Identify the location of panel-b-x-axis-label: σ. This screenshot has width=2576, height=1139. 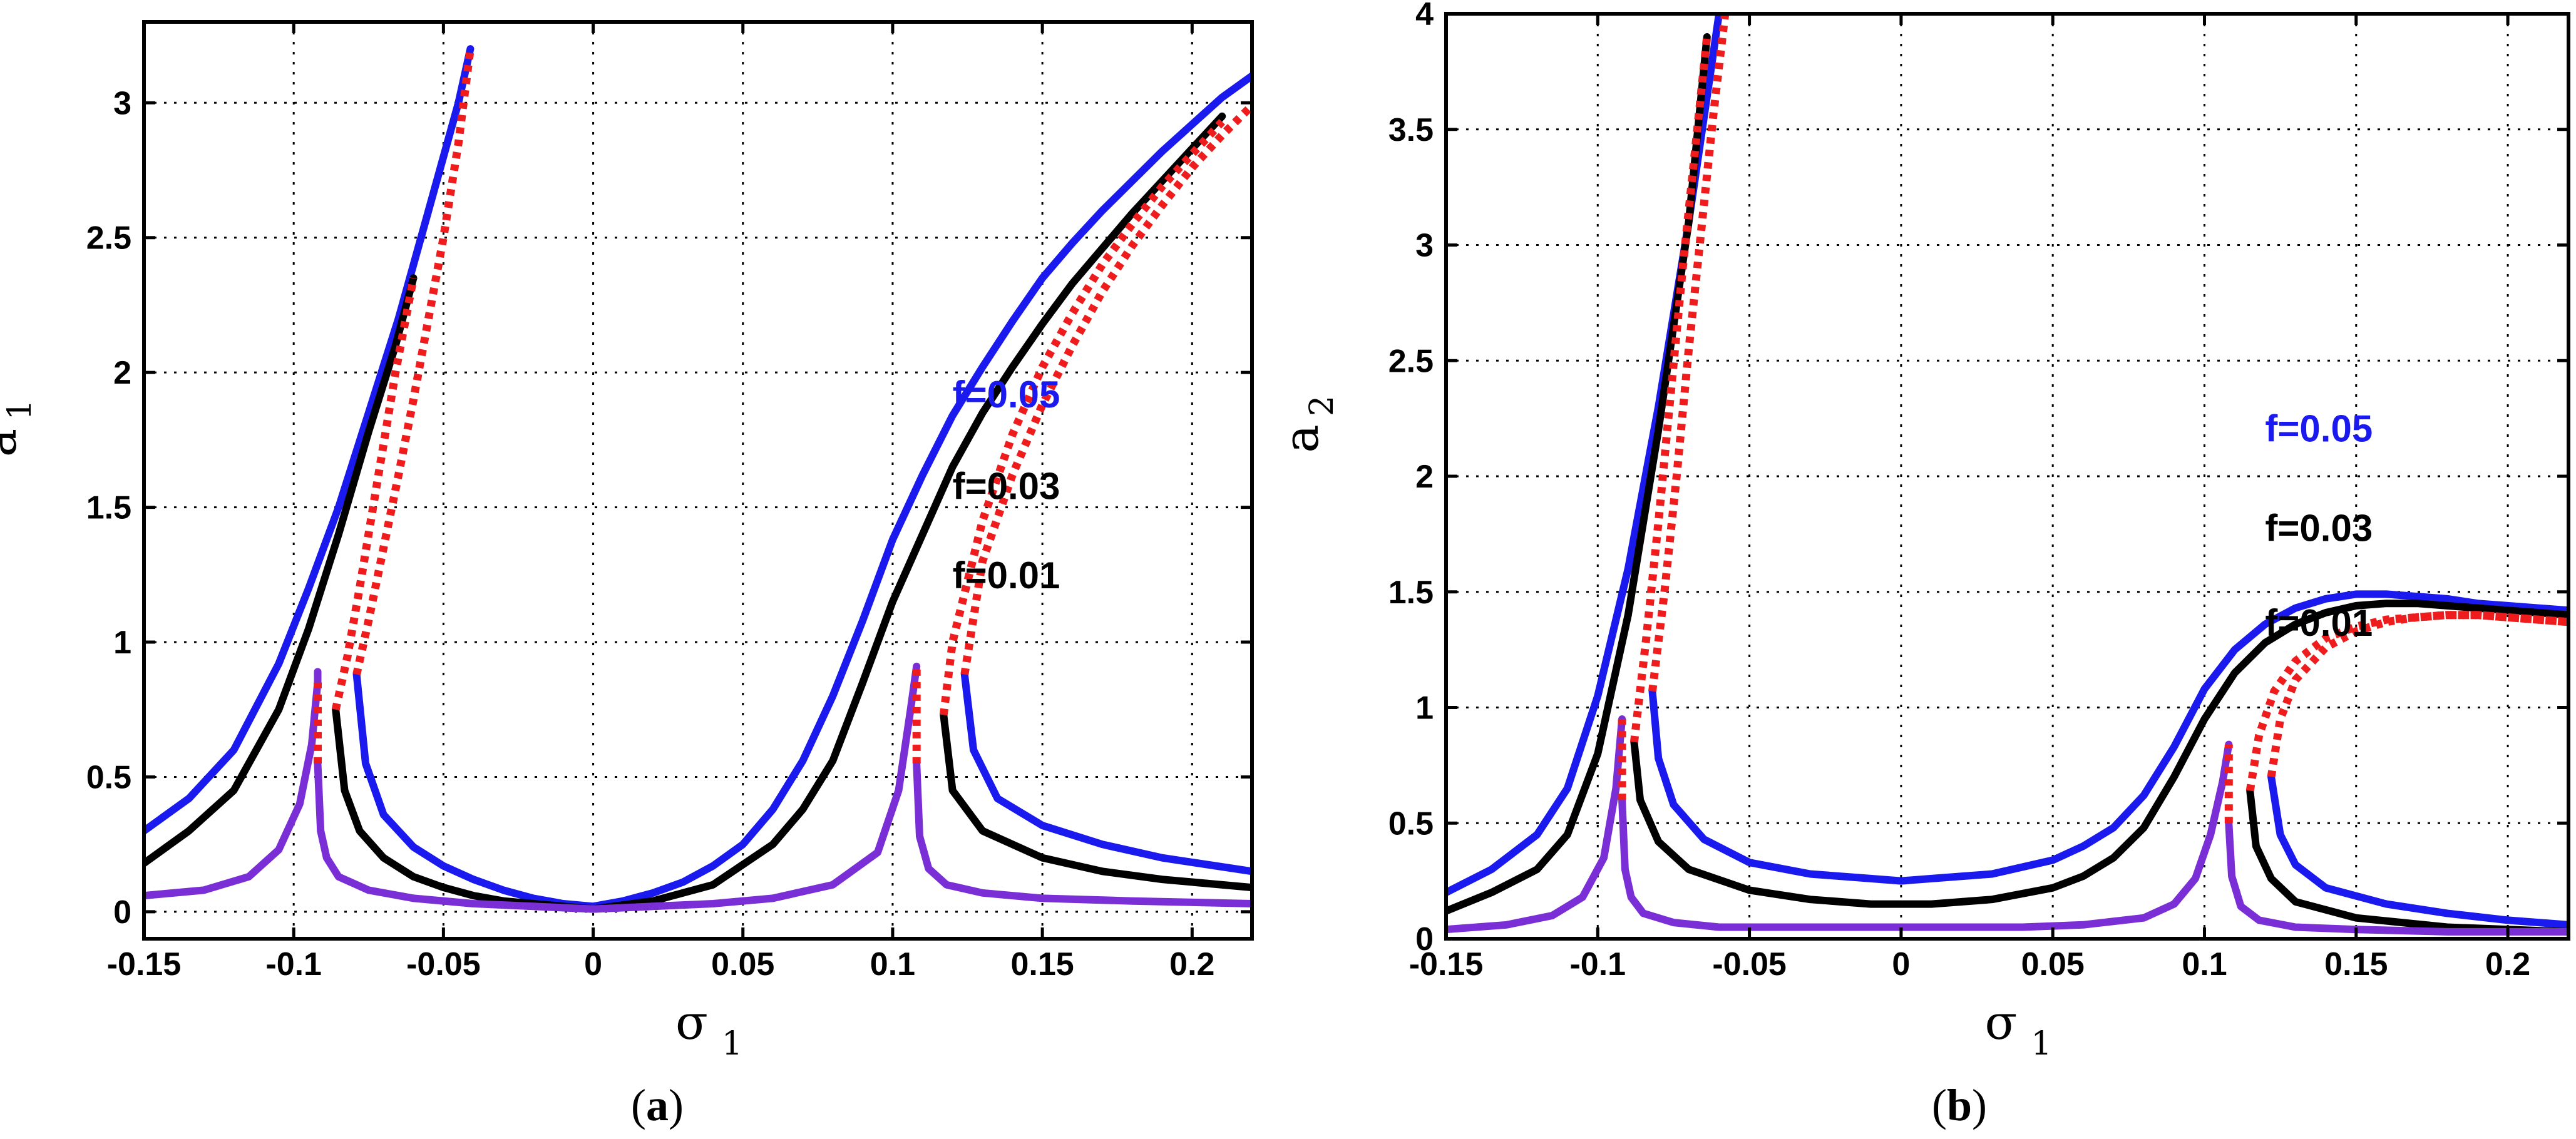
(2001, 1022).